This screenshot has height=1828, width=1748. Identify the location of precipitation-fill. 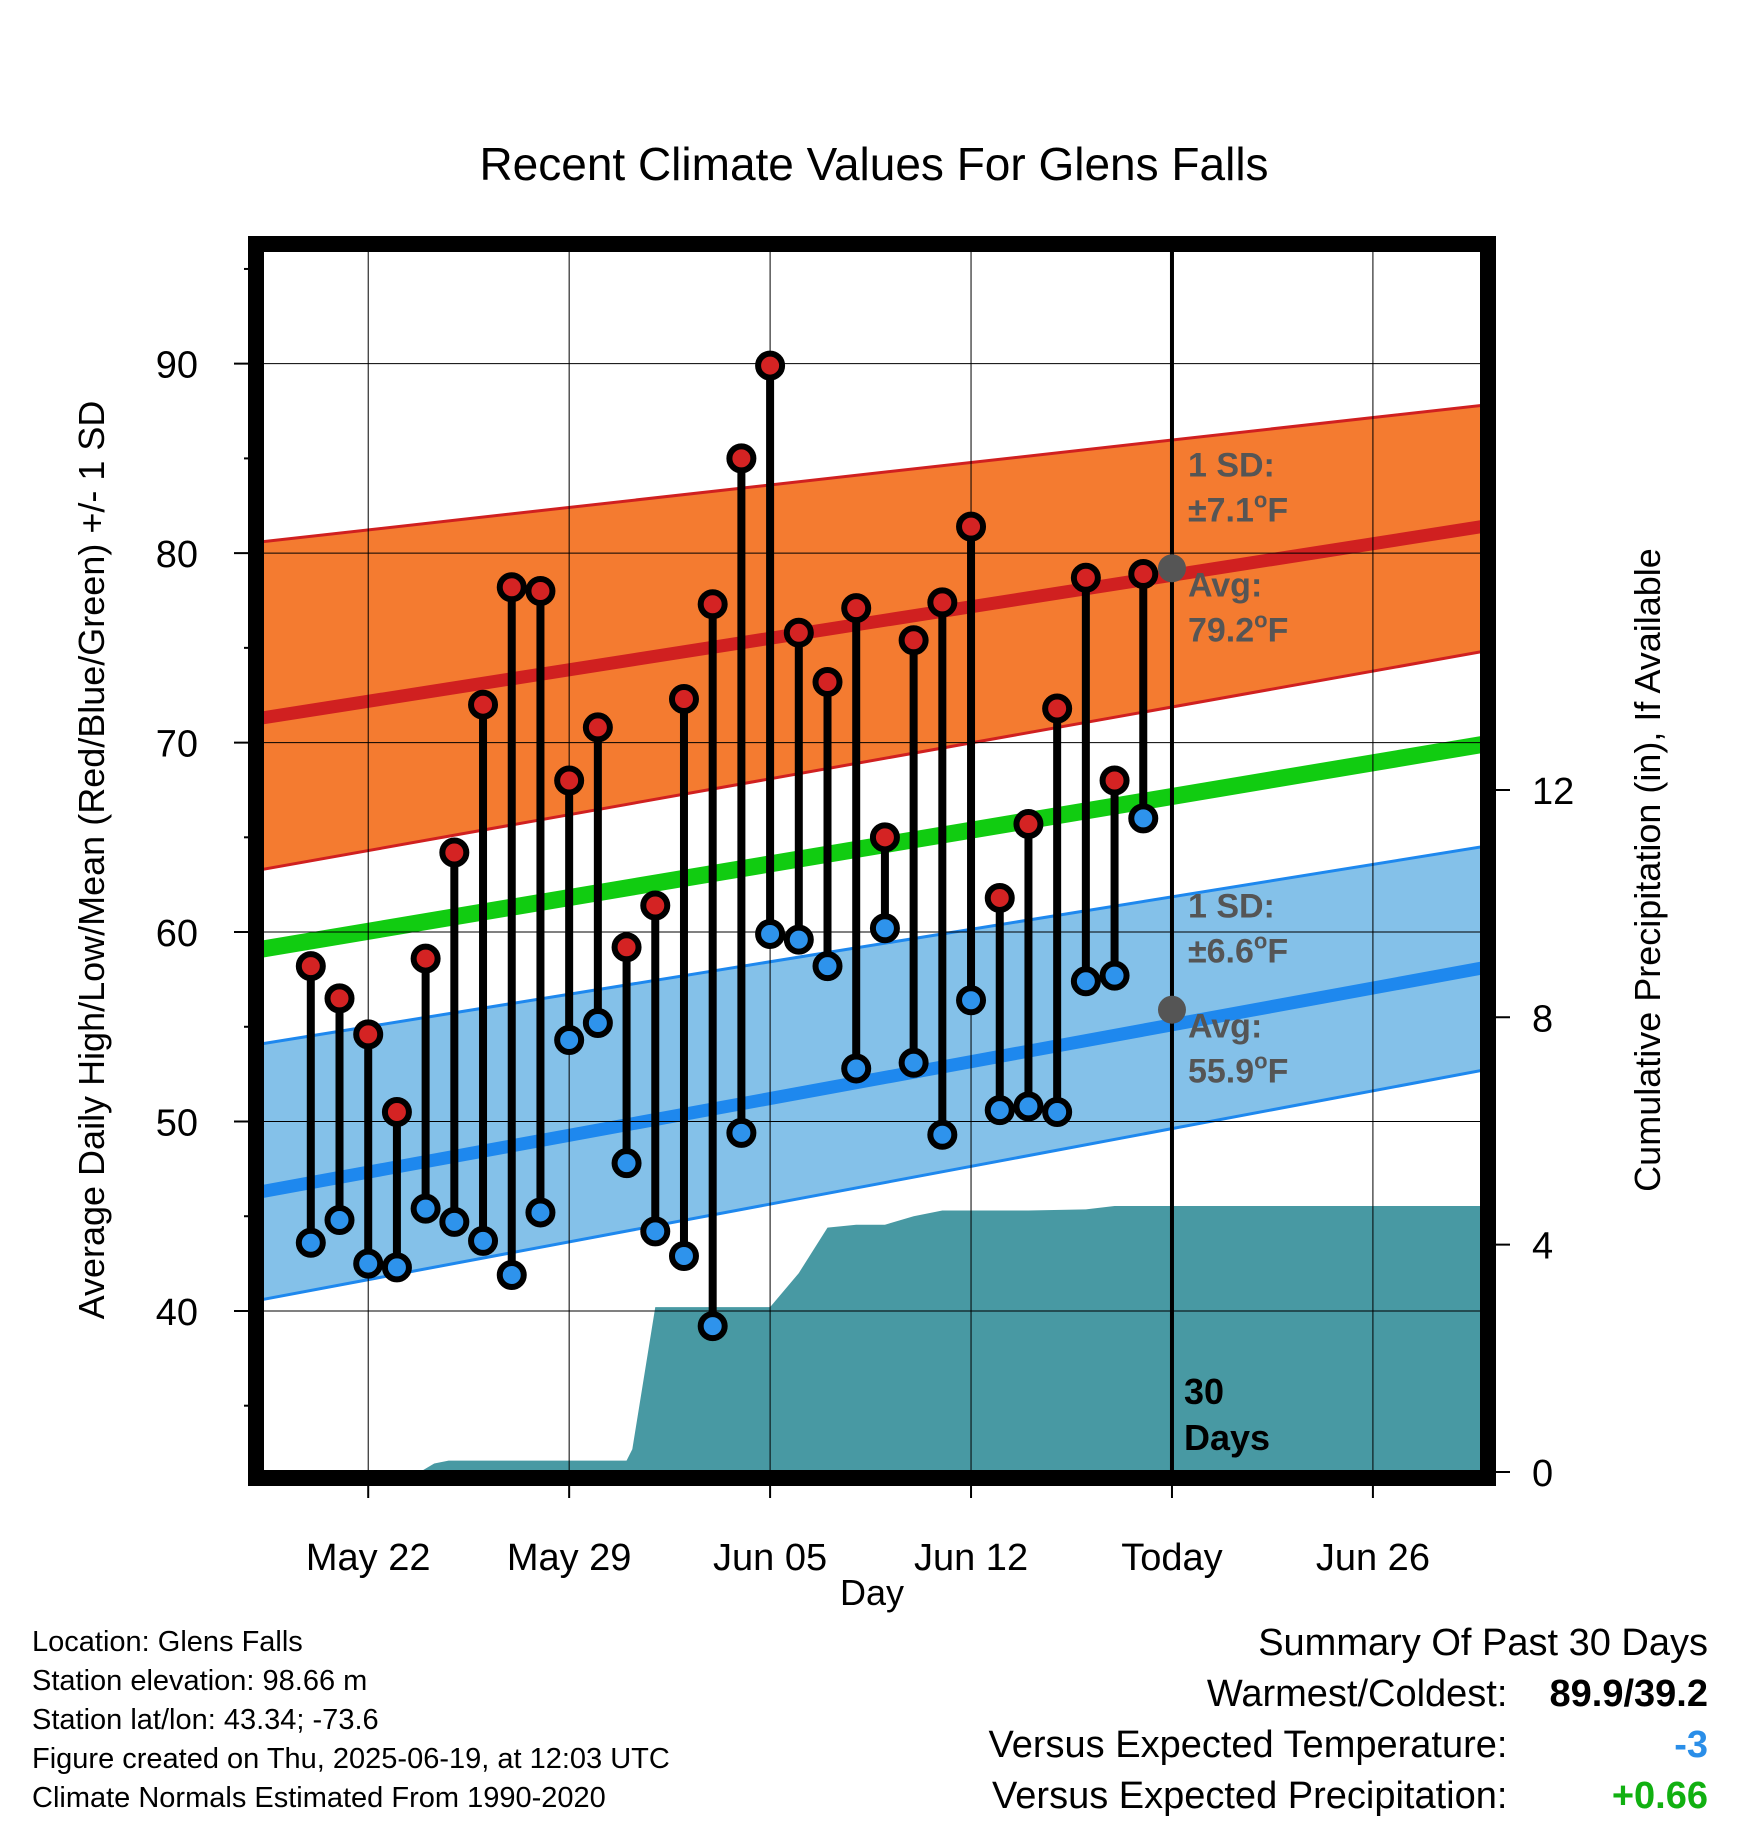
(872, 1339).